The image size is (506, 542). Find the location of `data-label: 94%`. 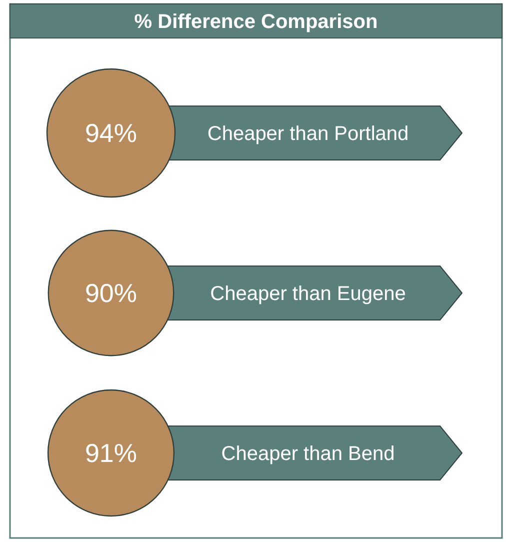

data-label: 94% is located at coordinates (111, 133).